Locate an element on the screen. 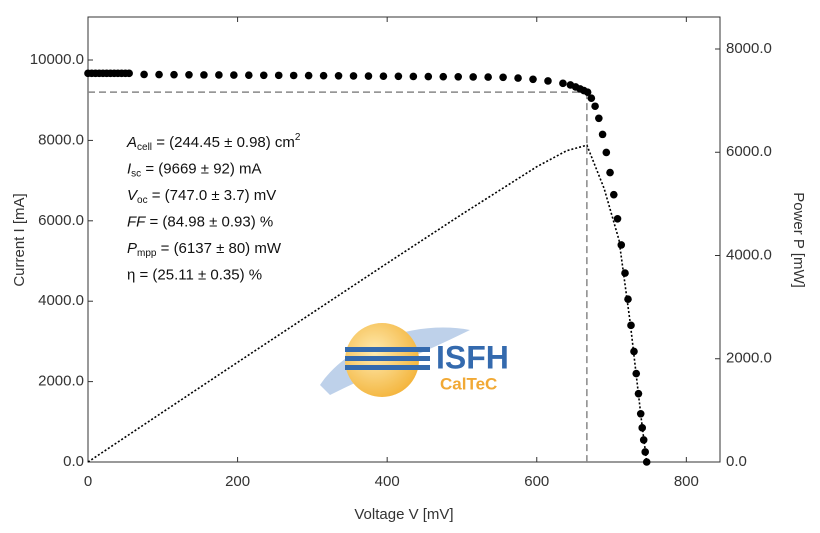  annotation-superscript: 2 is located at coordinates (298, 137).